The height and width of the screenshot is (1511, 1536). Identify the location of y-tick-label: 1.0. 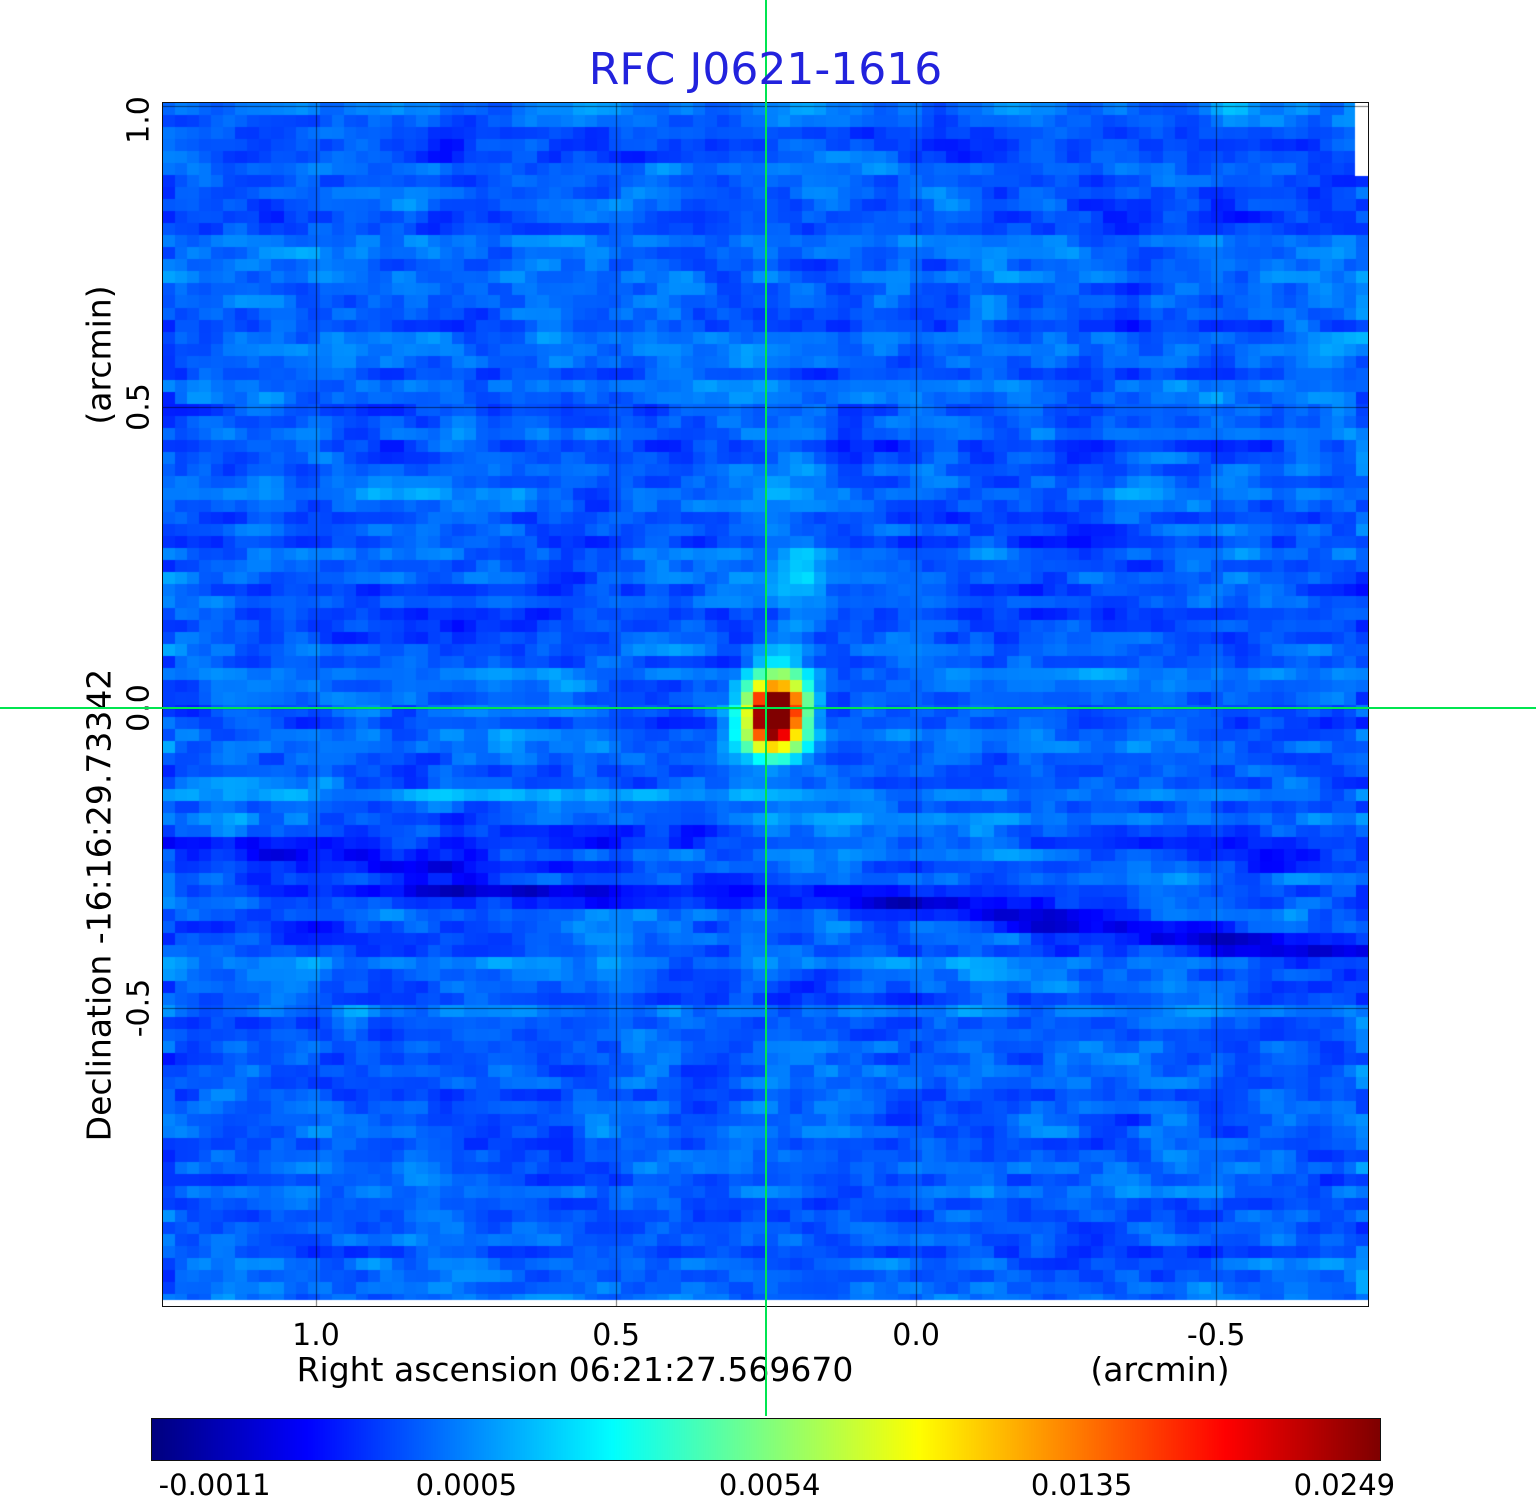
(139, 120).